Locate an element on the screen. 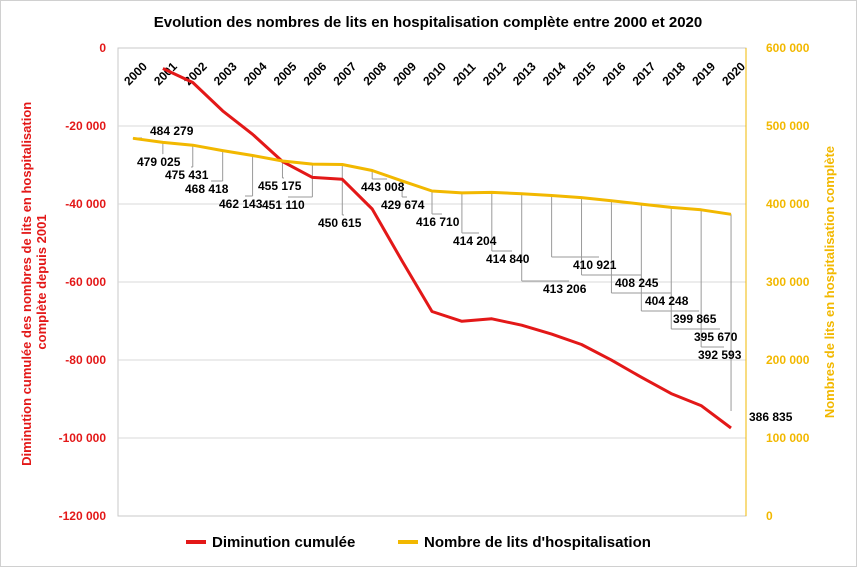 The image size is (857, 567). data-label: 450 615 is located at coordinates (340, 223).